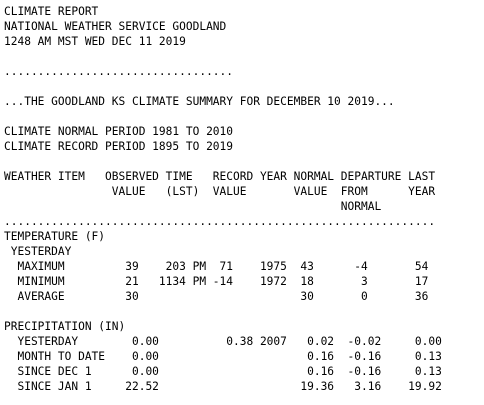  Describe the element at coordinates (216, 266) in the screenshot. I see `temperature-row-maximum: MAXIMUM 39 203 PM 71 1975 43 -4 54` at that location.